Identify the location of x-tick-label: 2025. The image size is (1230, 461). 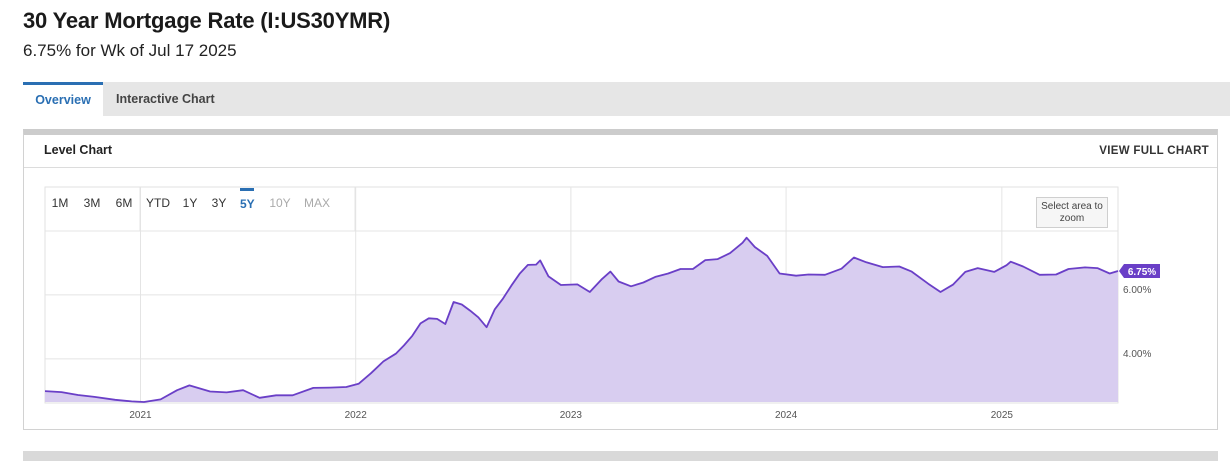
(1002, 415).